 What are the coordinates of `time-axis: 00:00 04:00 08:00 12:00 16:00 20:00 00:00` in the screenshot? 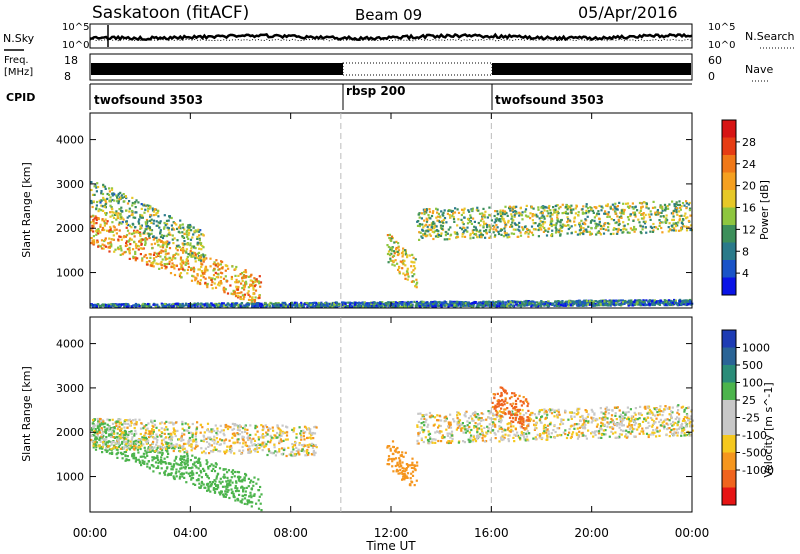 It's located at (391, 533).